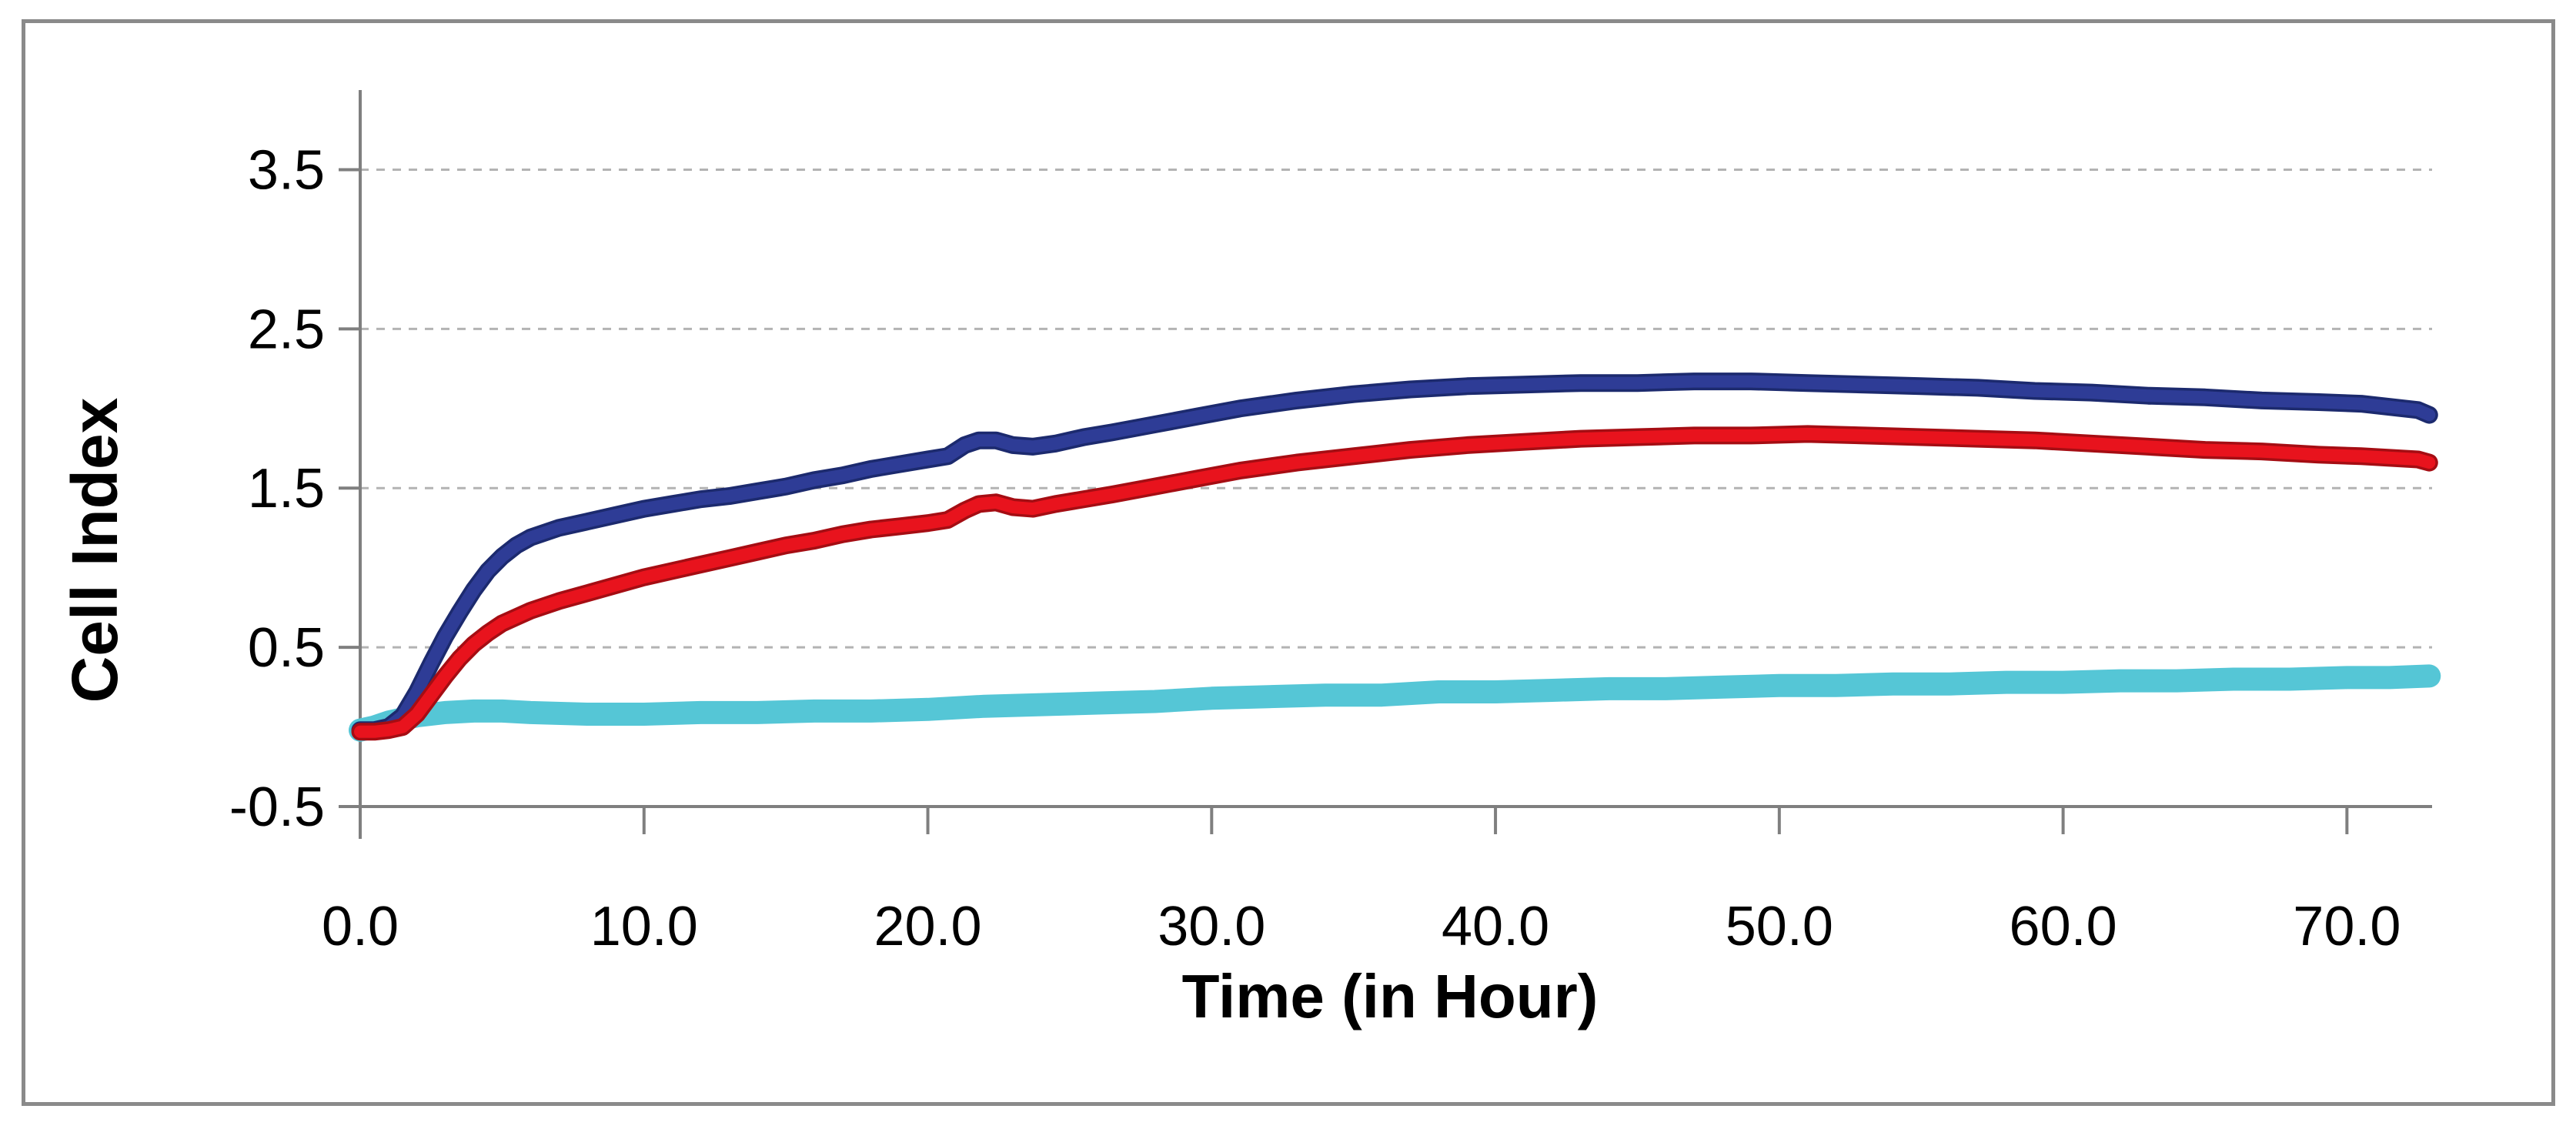 This screenshot has width=2576, height=1129. Describe the element at coordinates (1495, 926) in the screenshot. I see `x-tick-label-40.0: 40.0` at that location.